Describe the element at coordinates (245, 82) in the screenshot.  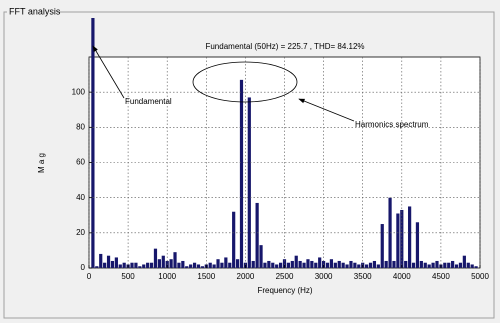
I see `highlight-ellipse` at that location.